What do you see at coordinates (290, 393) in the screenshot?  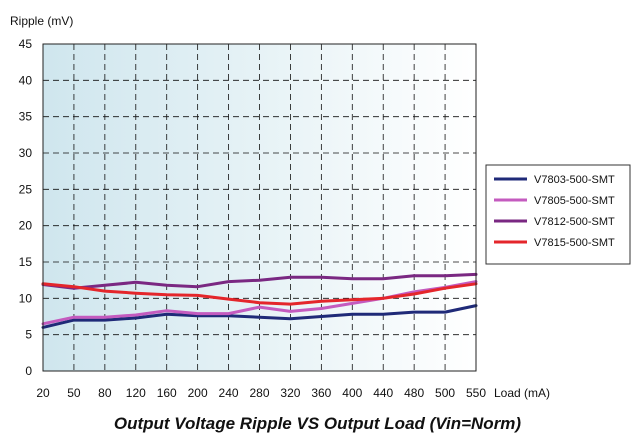 I see `x-tick-label: 320` at bounding box center [290, 393].